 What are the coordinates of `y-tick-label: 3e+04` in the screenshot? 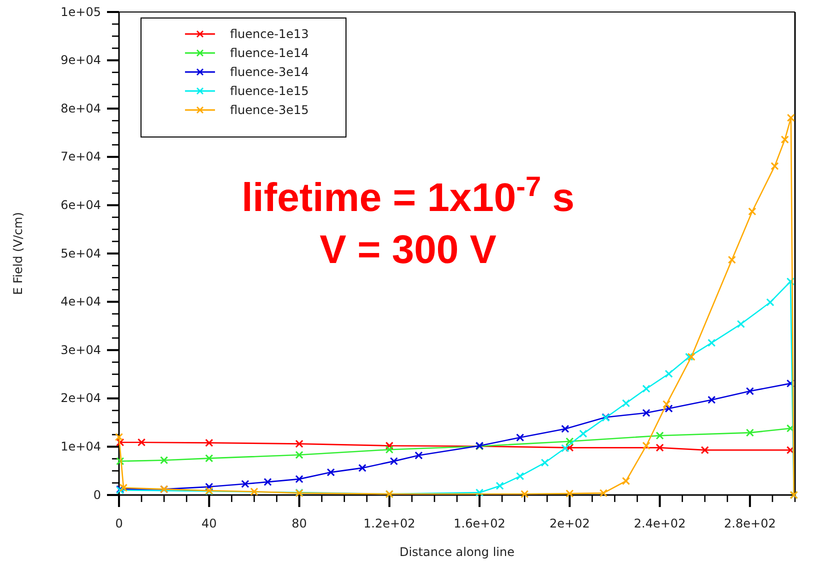 It's located at (80, 349).